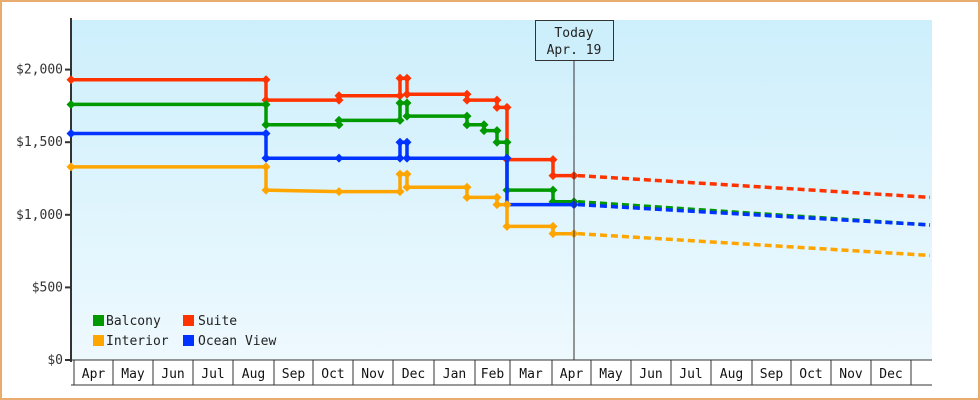 This screenshot has width=980, height=400. I want to click on month-label: Feb, so click(493, 374).